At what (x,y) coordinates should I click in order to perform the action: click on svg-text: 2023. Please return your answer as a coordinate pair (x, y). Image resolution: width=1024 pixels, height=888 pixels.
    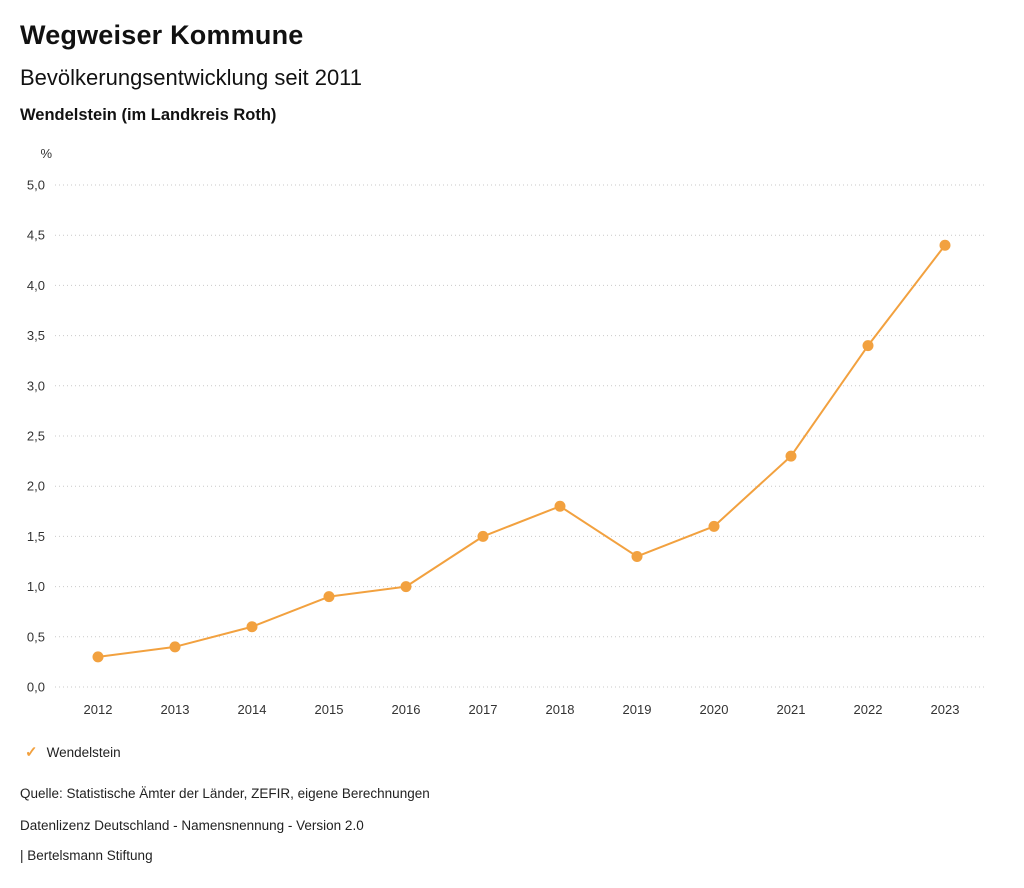
    Looking at the image, I should click on (945, 709).